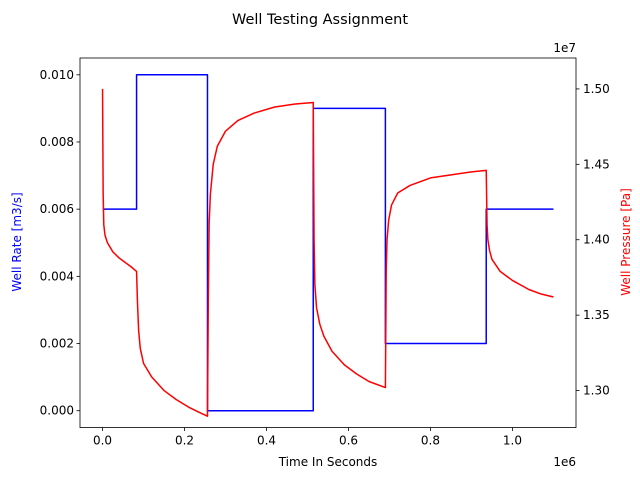 This screenshot has width=640, height=480. What do you see at coordinates (57, 411) in the screenshot?
I see `y-left-tick-label: 0.000` at bounding box center [57, 411].